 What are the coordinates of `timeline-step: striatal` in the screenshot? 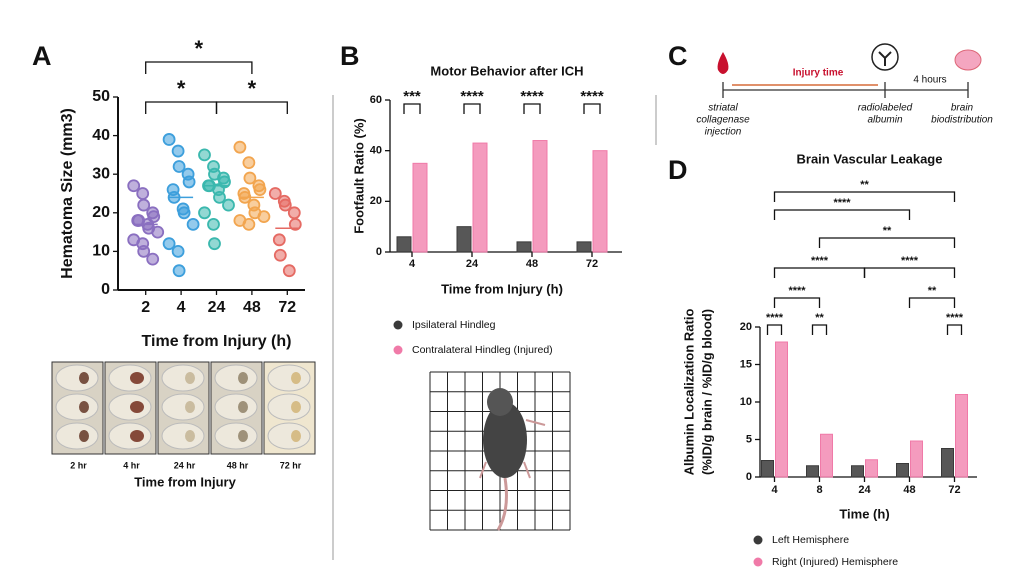 It's located at (723, 108).